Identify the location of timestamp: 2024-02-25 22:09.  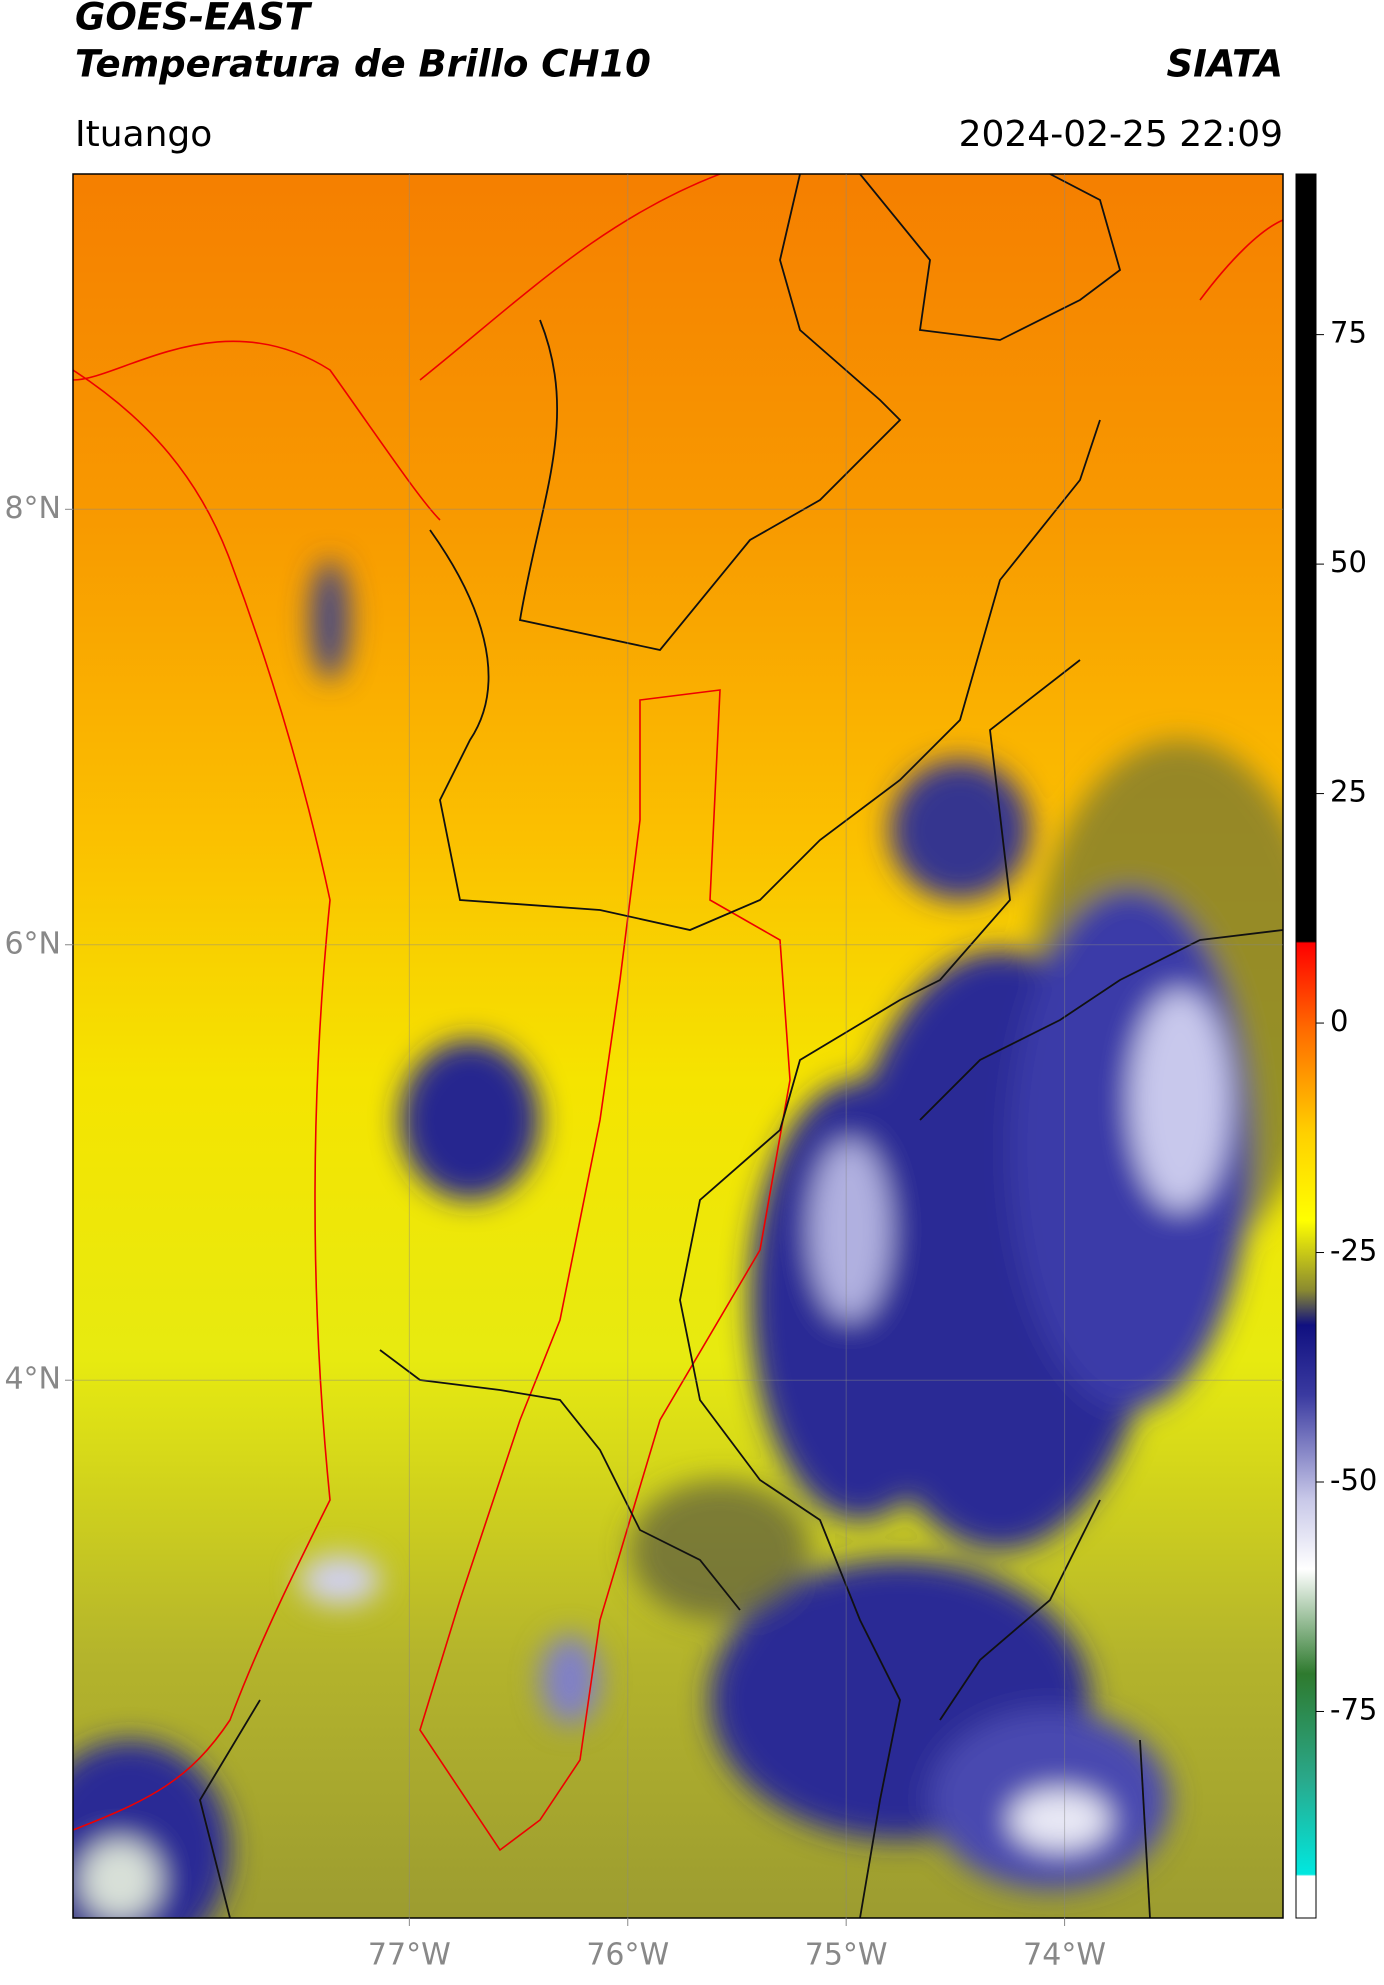
(1121, 134).